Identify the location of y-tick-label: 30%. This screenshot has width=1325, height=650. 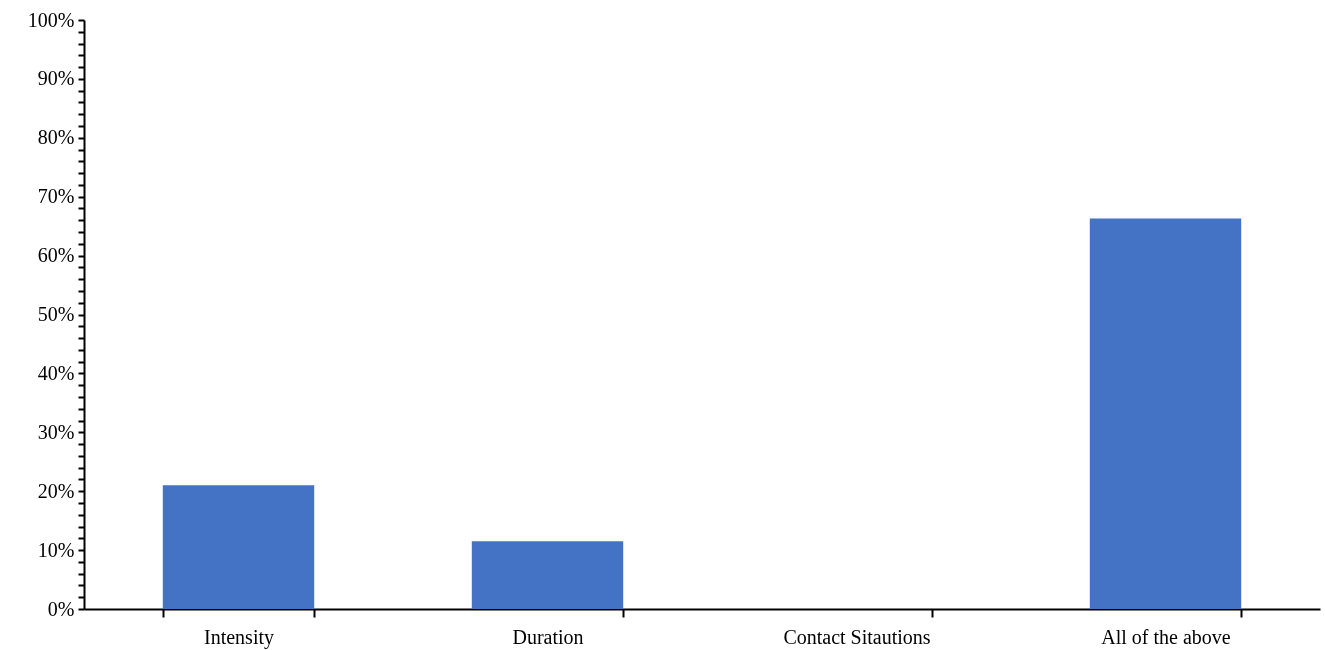
(56, 431).